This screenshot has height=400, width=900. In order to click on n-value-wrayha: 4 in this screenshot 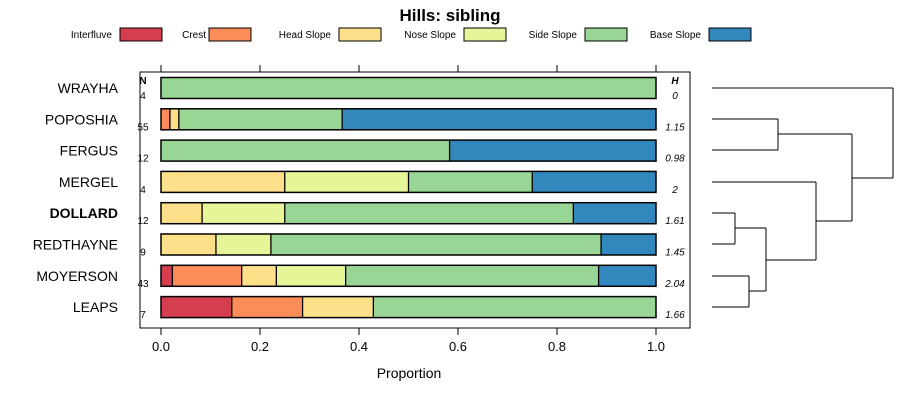, I will do `click(143, 96)`.